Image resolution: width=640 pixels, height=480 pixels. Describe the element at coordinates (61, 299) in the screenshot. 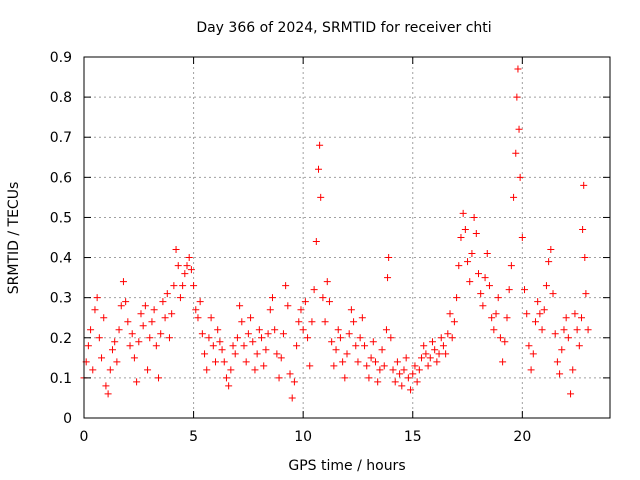

I see `y-tick-label: 0.3` at that location.